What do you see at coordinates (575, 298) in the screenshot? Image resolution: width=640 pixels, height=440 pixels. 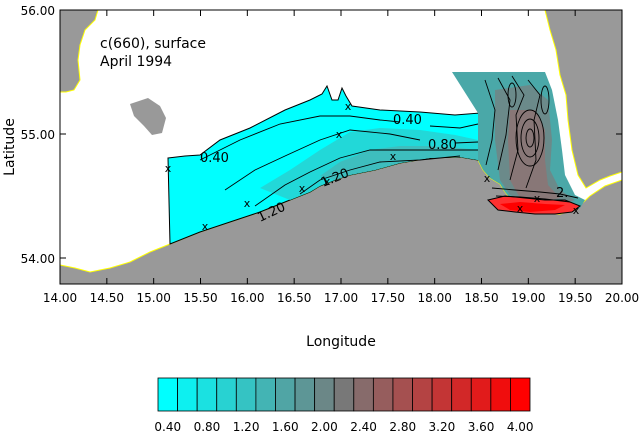 I see `x-tick-label: 19.50` at bounding box center [575, 298].